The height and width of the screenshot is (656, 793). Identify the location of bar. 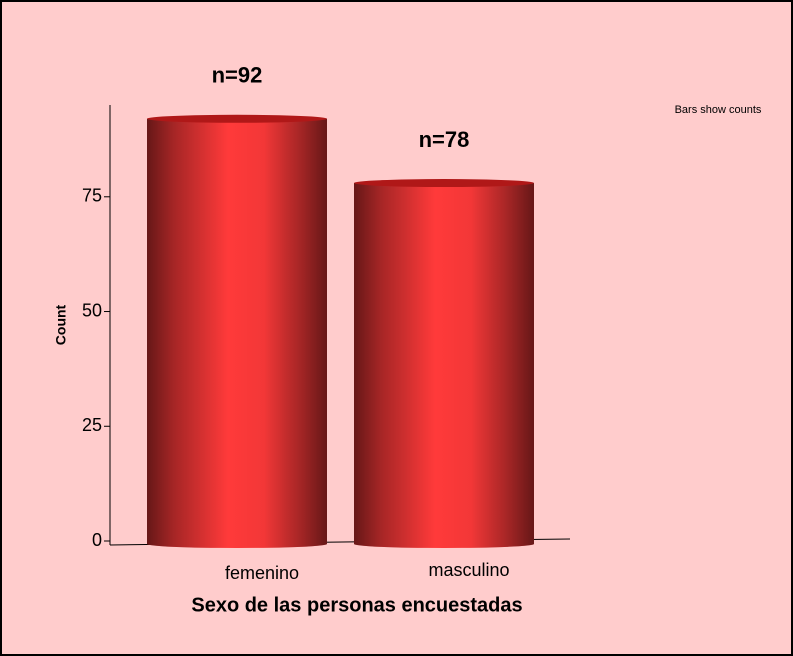
(444, 363).